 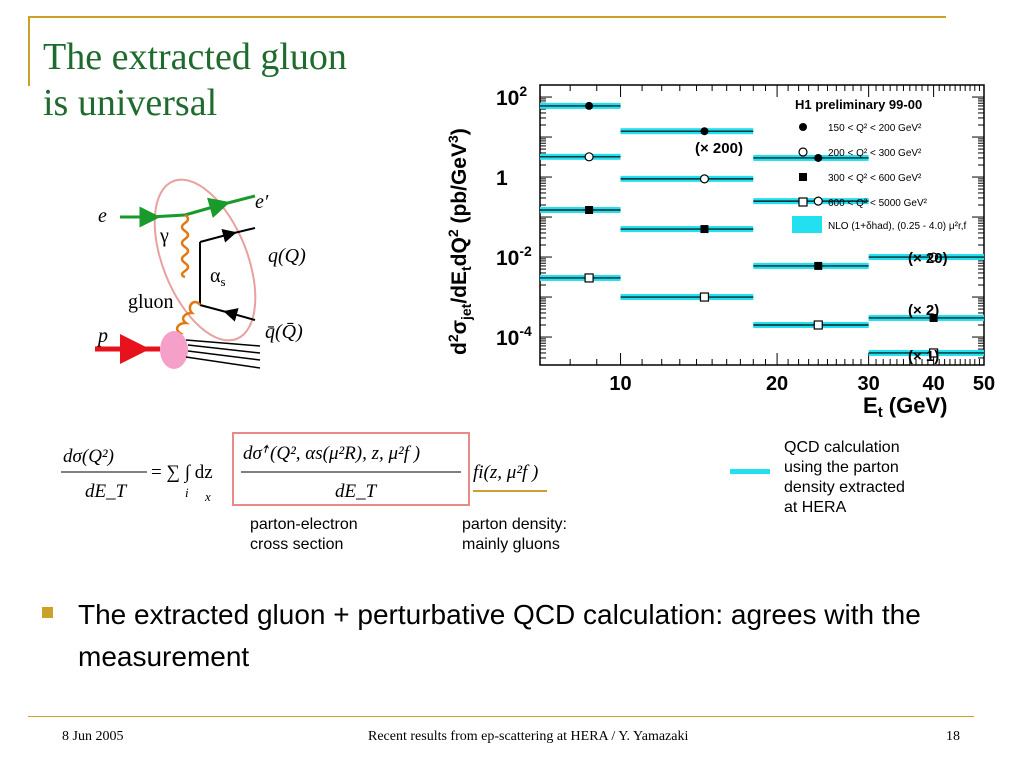 What do you see at coordinates (802, 384) in the screenshot?
I see `x-tick-labels: 10 20 30 40 50` at bounding box center [802, 384].